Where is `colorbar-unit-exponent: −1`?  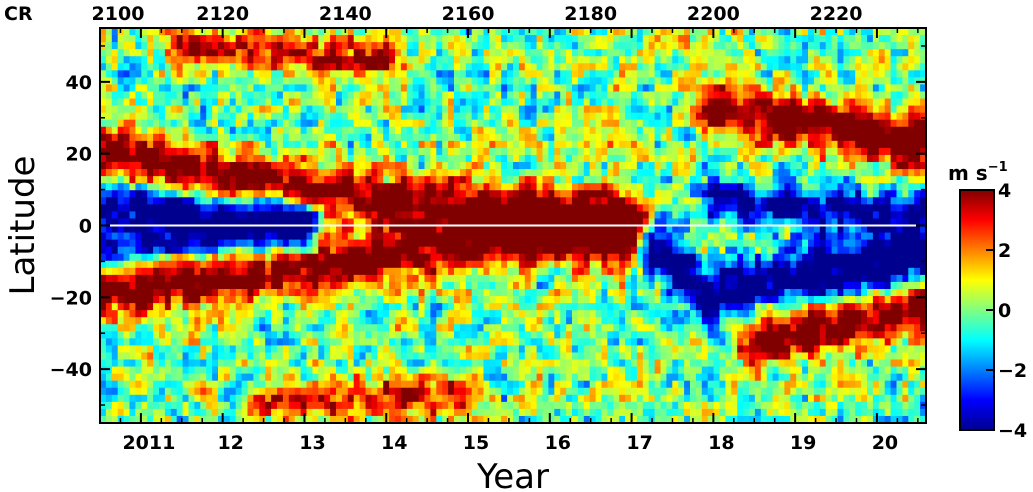
colorbar-unit-exponent: −1 is located at coordinates (998, 167).